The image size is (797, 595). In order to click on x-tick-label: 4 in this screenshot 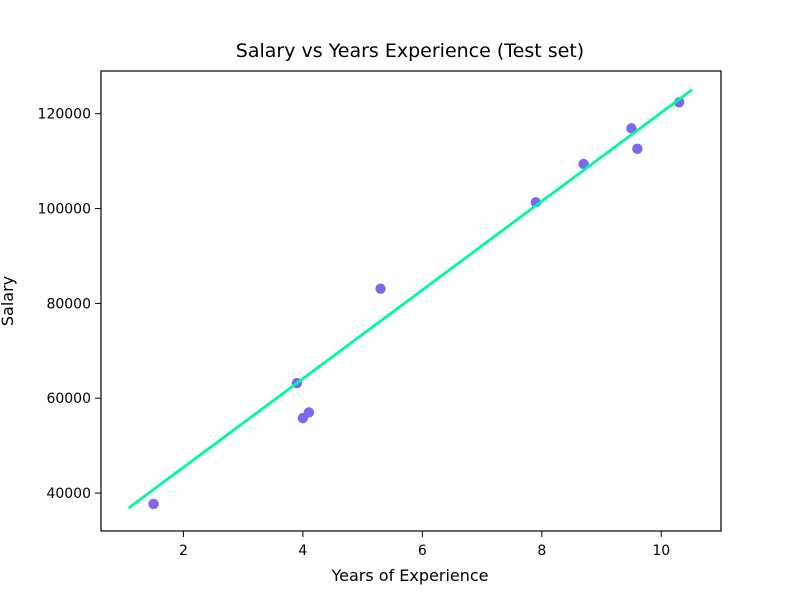, I will do `click(302, 551)`.